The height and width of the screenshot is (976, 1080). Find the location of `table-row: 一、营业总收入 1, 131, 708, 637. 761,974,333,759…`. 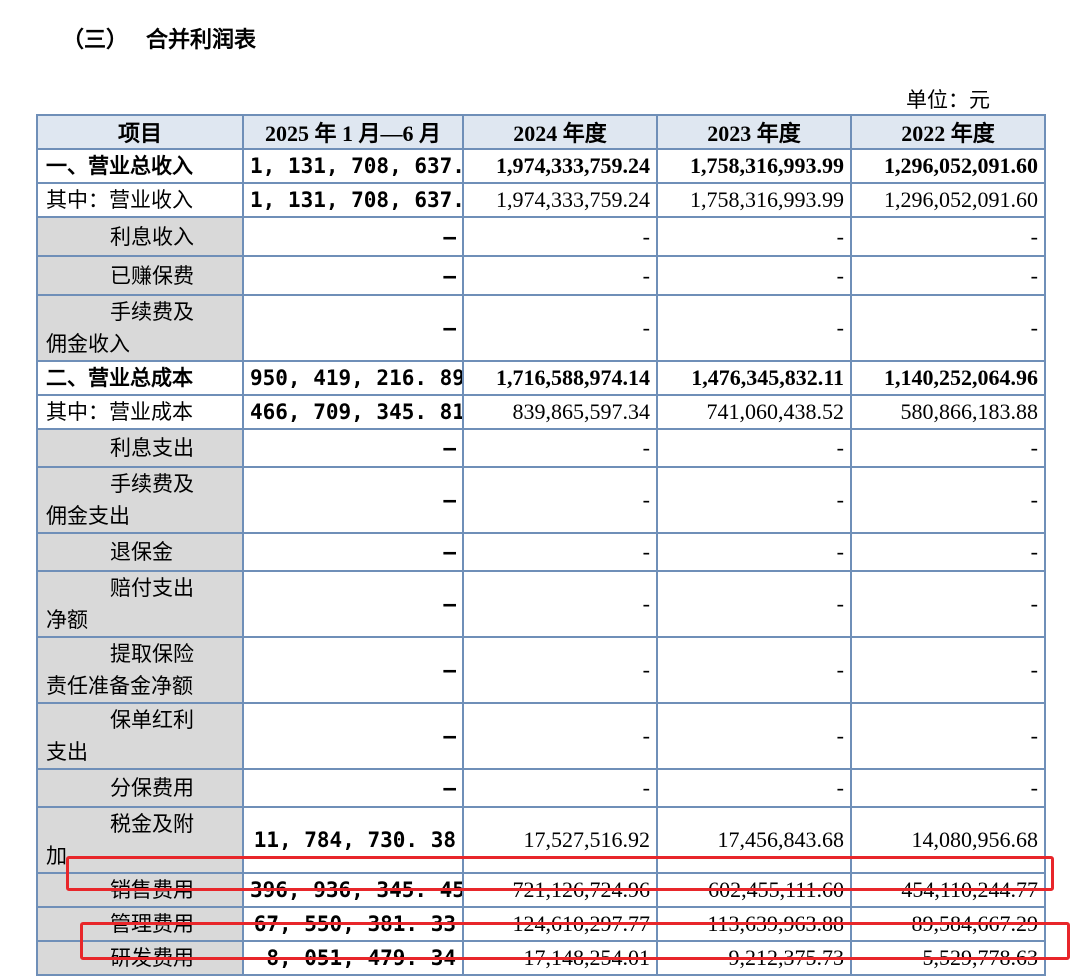

table-row: 一、营业总收入 1, 131, 708, 637. 761,974,333,759… is located at coordinates (541, 166).